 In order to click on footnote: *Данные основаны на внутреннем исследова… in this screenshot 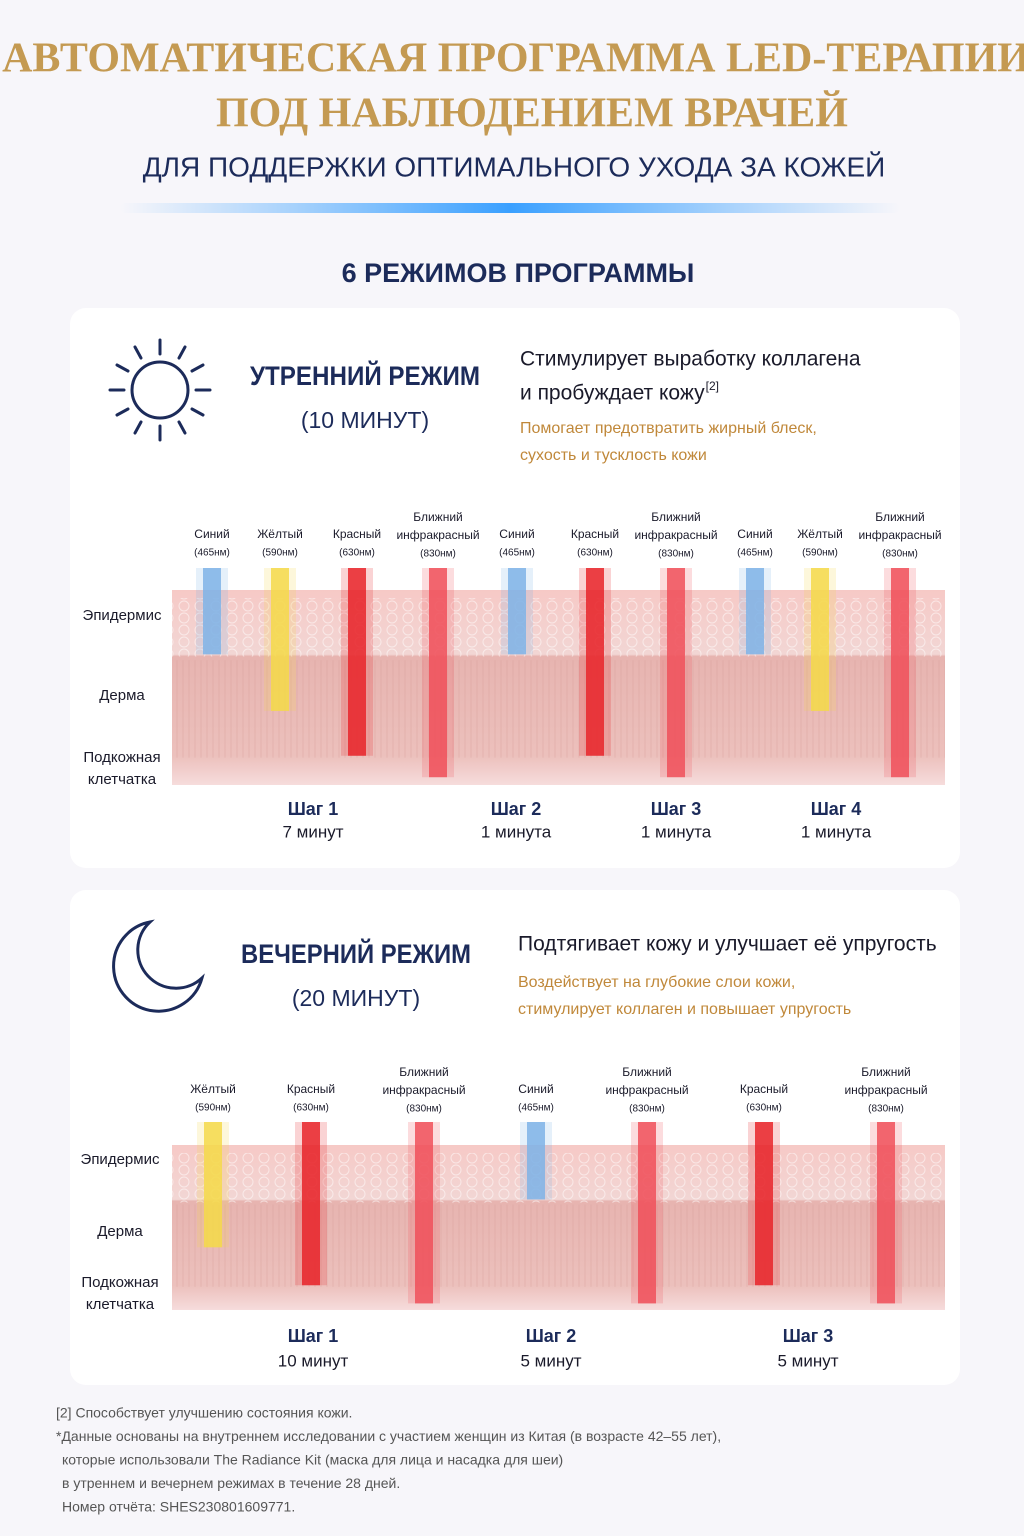, I will do `click(388, 1436)`.